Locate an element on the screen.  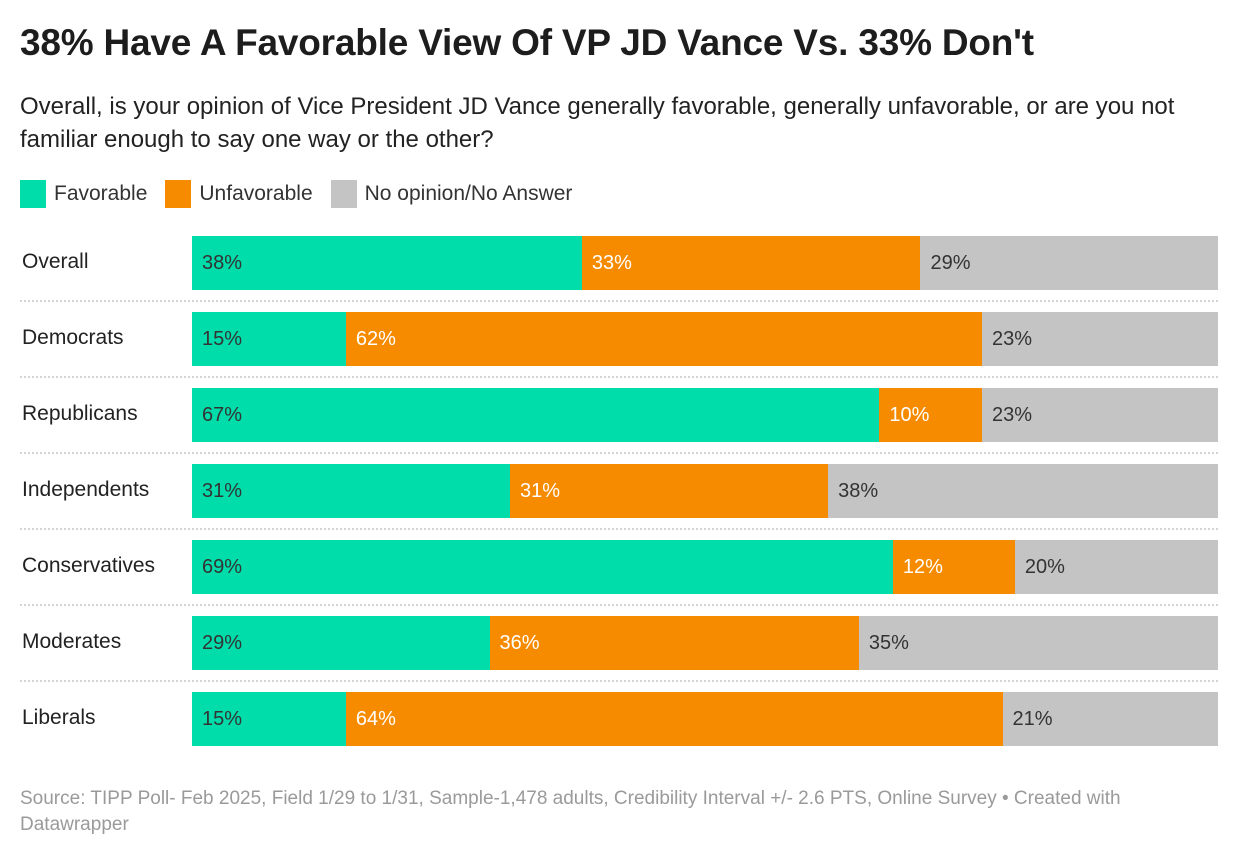
data-label: 69% is located at coordinates (222, 567).